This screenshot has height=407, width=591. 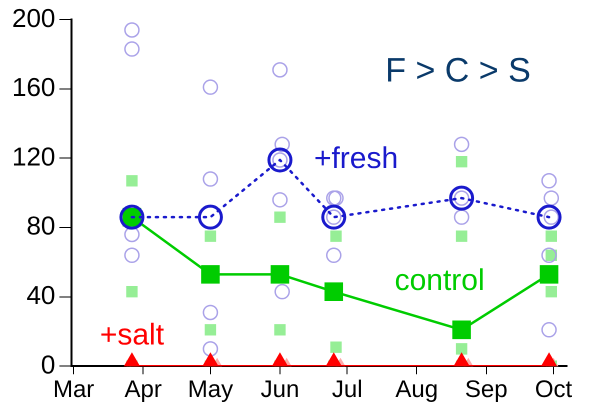 I want to click on y-tick-label: 40, so click(x=41, y=295).